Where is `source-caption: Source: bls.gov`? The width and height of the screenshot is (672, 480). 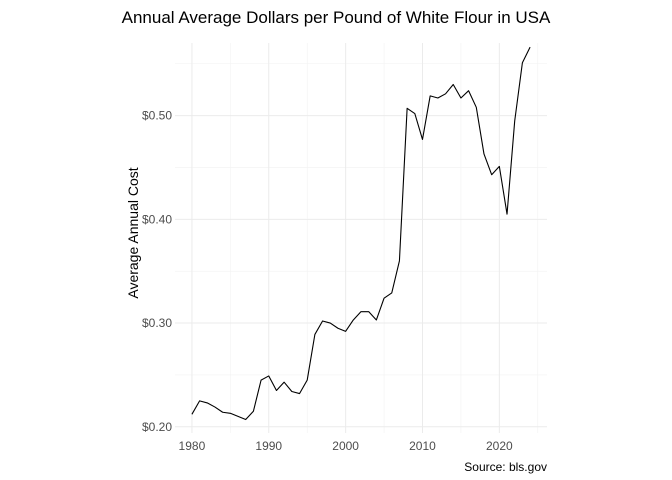
source-caption: Source: bls.gov is located at coordinates (505, 467).